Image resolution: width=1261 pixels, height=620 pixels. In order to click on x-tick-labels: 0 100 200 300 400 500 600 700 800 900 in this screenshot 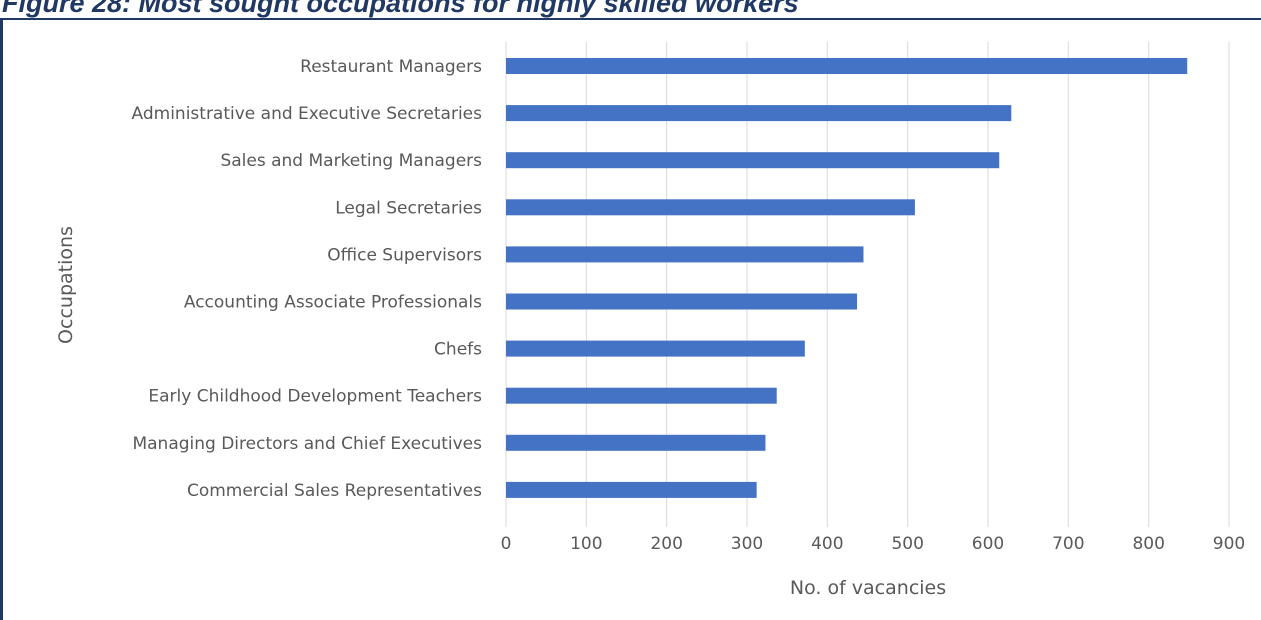, I will do `click(873, 544)`.